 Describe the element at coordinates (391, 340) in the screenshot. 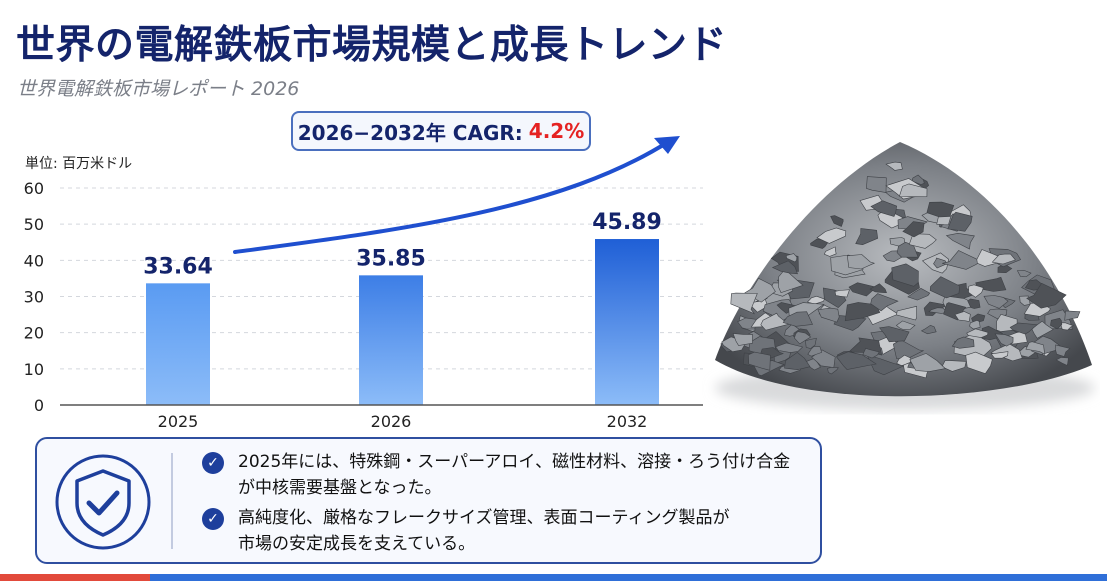

I see `bar-2026` at that location.